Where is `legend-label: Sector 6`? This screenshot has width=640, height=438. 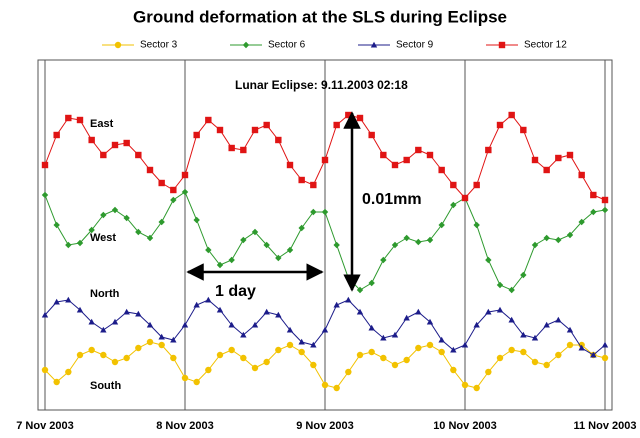
legend-label: Sector 6 is located at coordinates (287, 45).